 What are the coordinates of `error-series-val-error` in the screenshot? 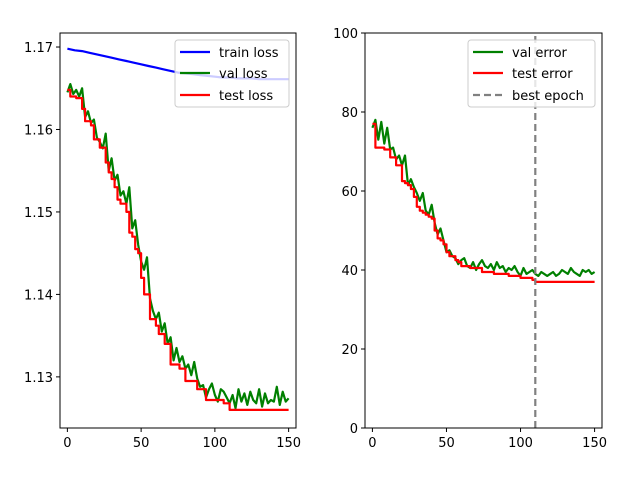 It's located at (483, 197).